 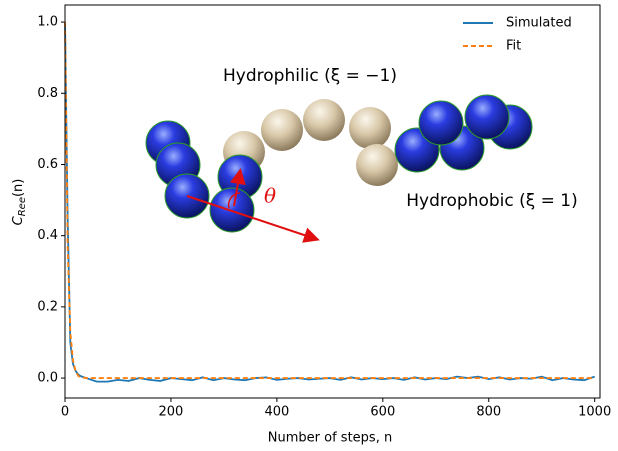 I want to click on annotation: Hydrophilic (ξ = −1), so click(x=310, y=76).